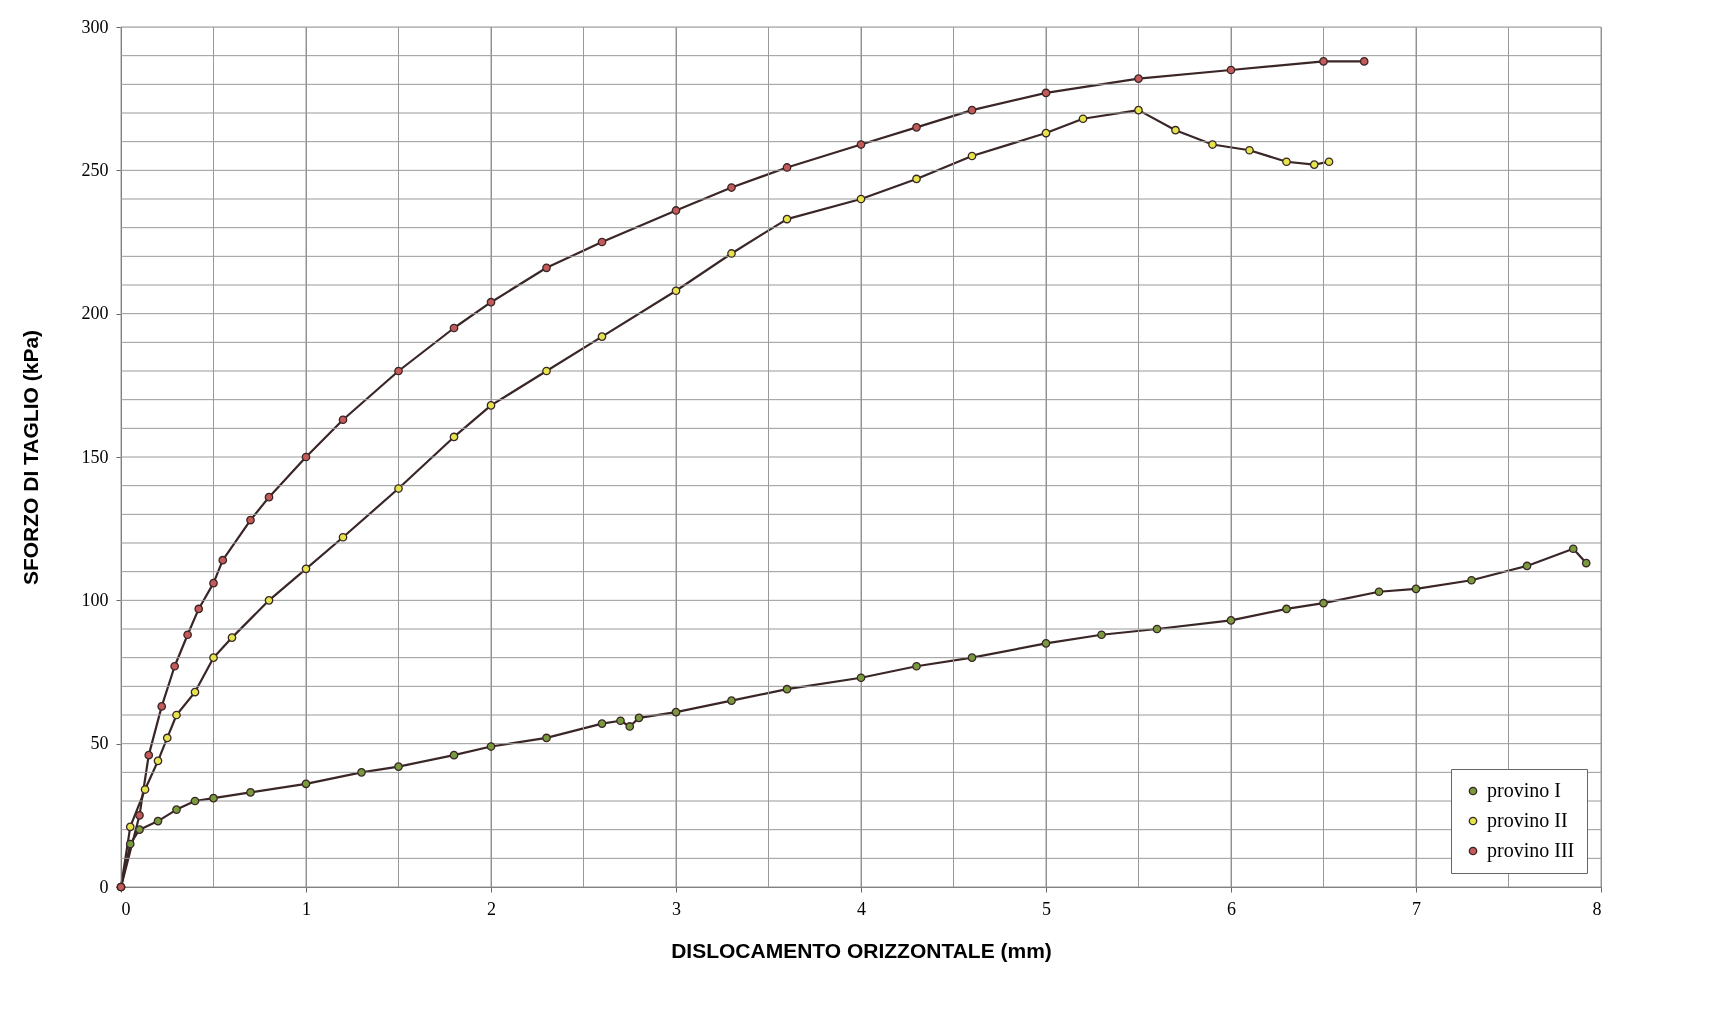  I want to click on y-tick-label: 0, so click(104, 886).